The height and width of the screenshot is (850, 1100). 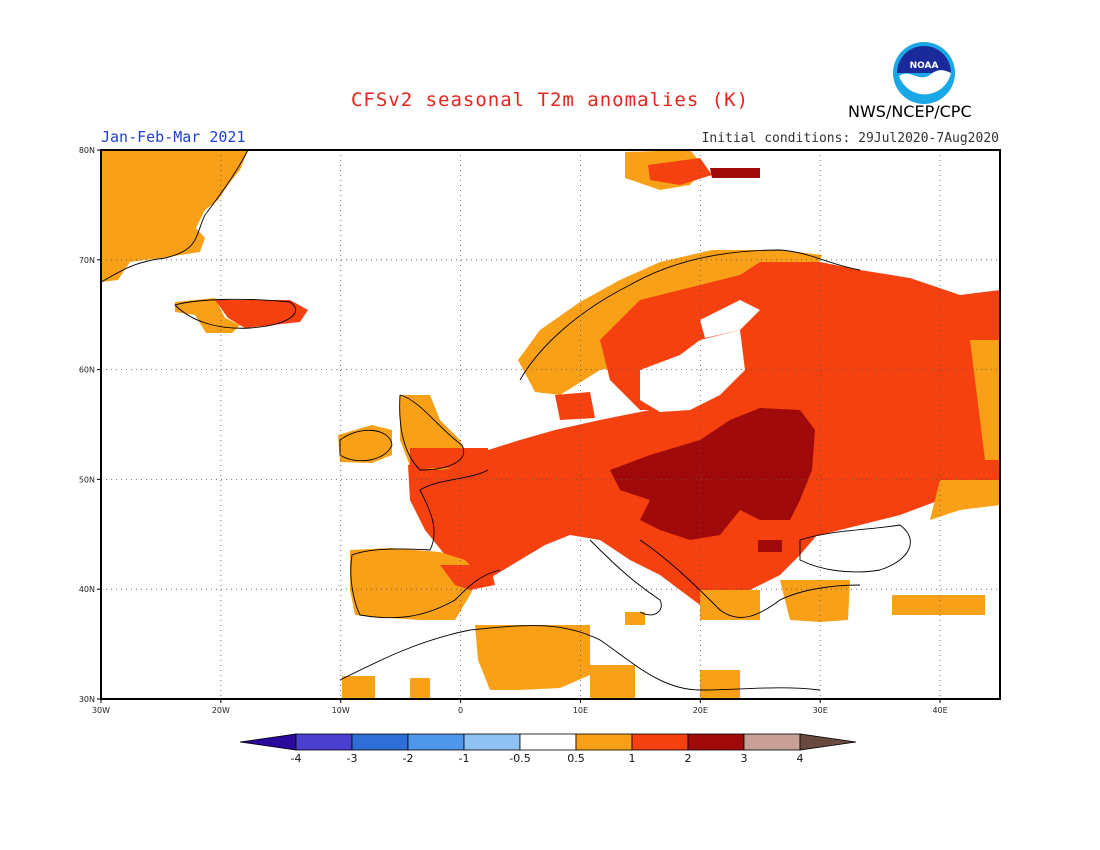 I want to click on coast-ireland, so click(x=366, y=445).